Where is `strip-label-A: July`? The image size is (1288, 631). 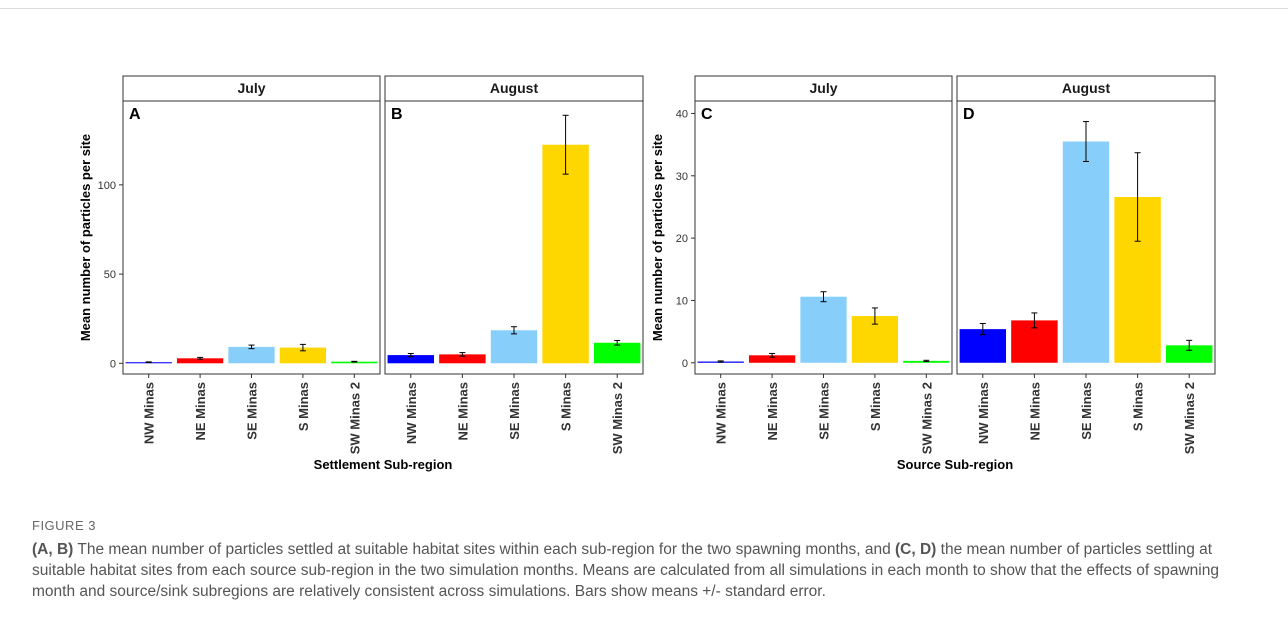 strip-label-A: July is located at coordinates (251, 88).